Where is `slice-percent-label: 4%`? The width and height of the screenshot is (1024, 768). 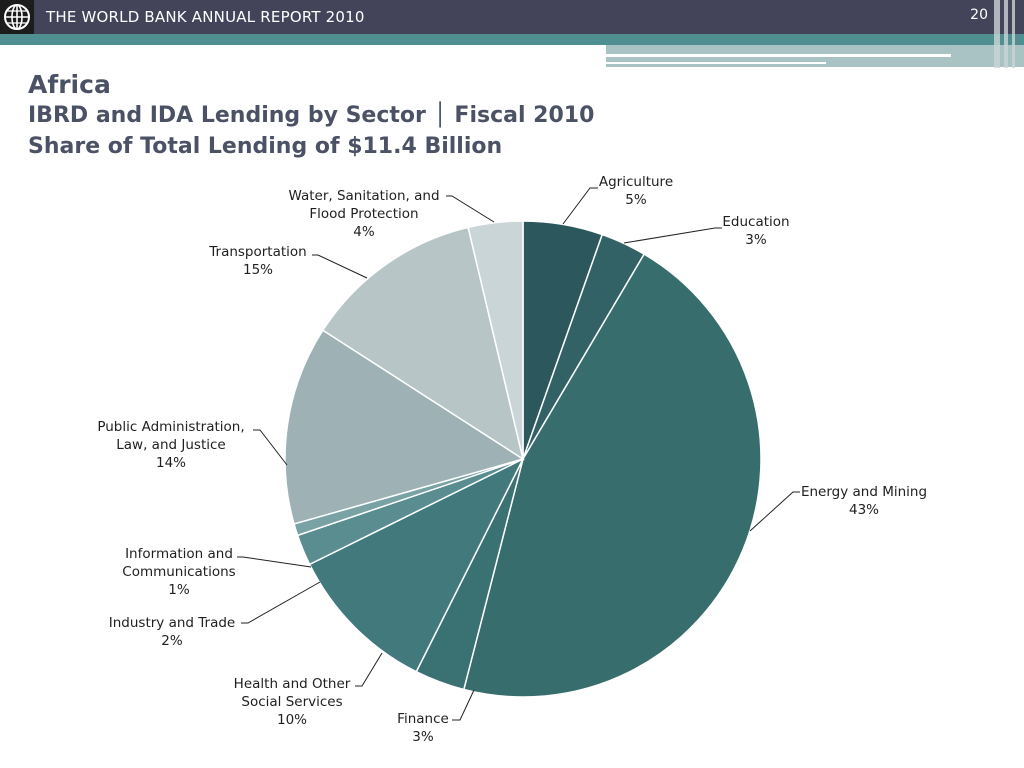
slice-percent-label: 4% is located at coordinates (364, 232).